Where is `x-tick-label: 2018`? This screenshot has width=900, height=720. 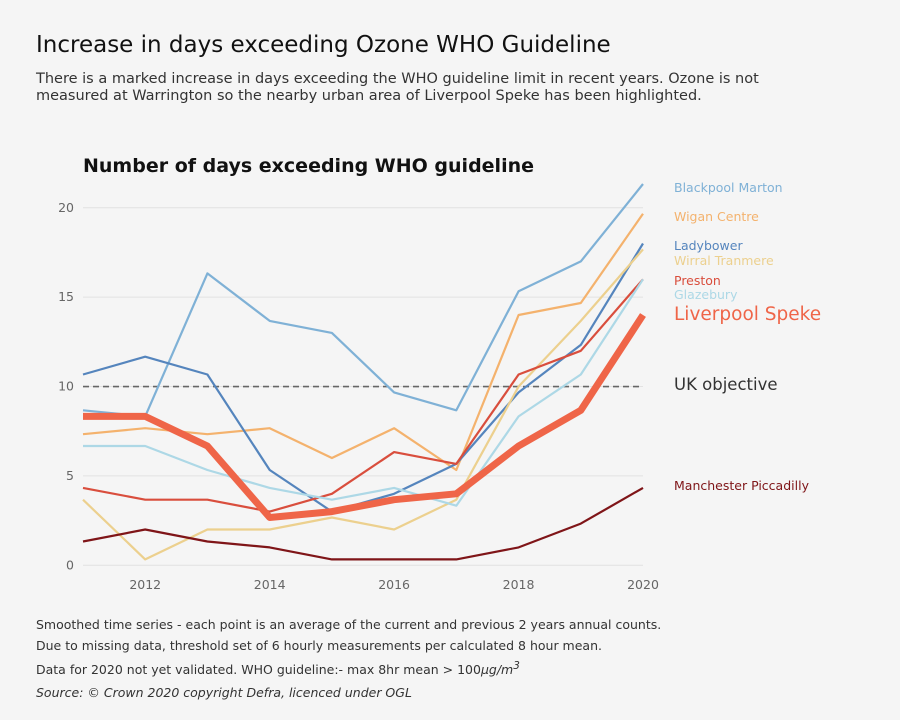
x-tick-label: 2018 is located at coordinates (519, 584).